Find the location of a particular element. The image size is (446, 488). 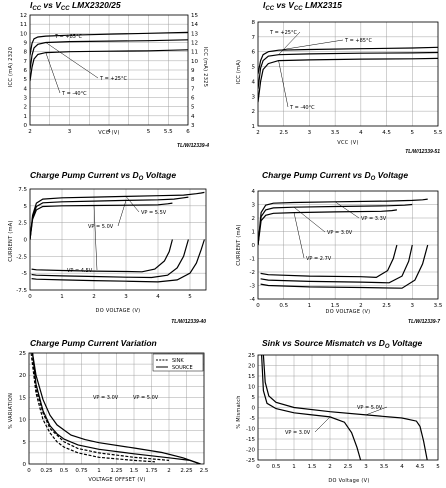

title-part: vs V is located at coordinates (51, 5).